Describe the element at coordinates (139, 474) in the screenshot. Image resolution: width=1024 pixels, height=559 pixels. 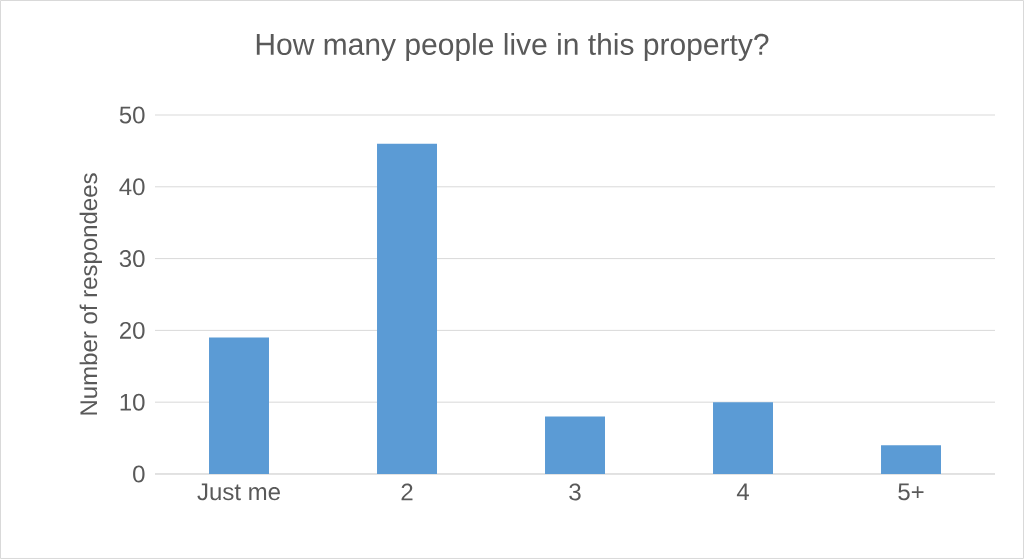
I see `y-tick-label: 0` at that location.